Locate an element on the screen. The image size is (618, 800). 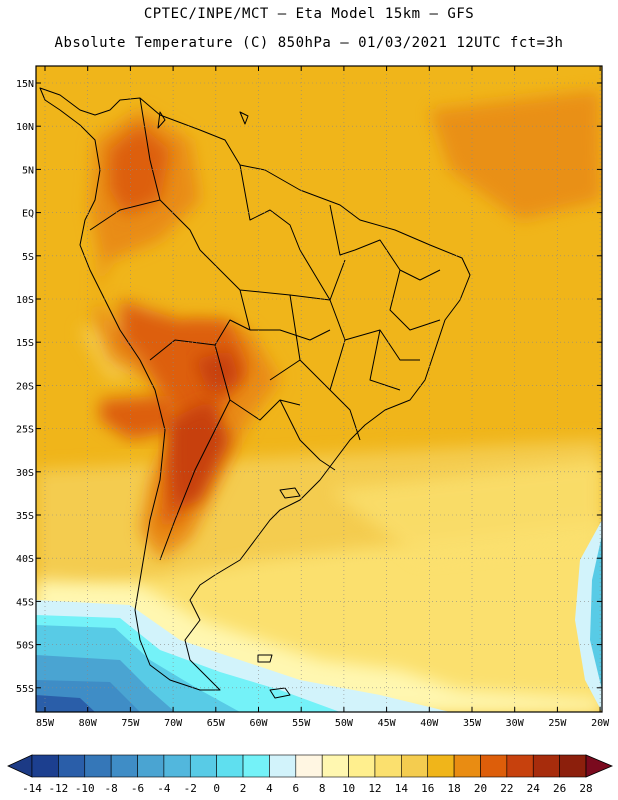
lat-label: 5N is located at coordinates (28, 170).